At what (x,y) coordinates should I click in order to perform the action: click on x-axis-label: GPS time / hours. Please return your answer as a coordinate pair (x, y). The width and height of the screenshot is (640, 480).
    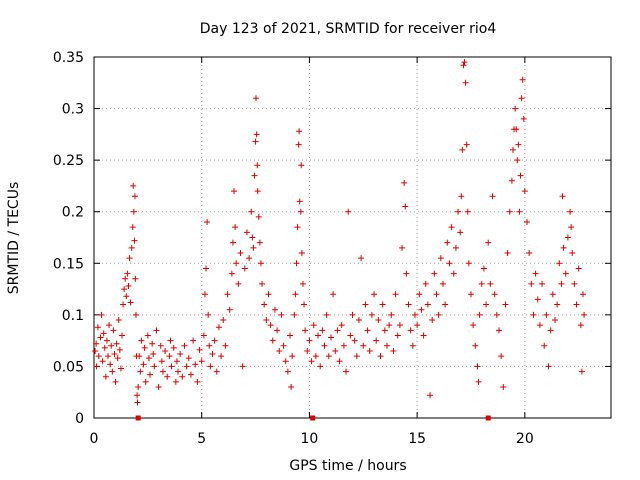
    Looking at the image, I should click on (347, 466).